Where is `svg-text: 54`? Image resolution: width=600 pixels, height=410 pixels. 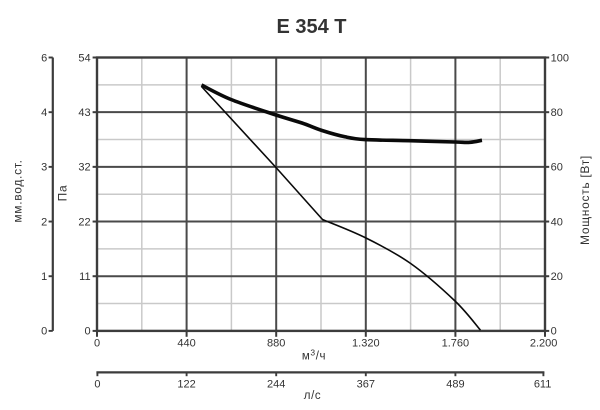 svg-text: 54 is located at coordinates (84, 58).